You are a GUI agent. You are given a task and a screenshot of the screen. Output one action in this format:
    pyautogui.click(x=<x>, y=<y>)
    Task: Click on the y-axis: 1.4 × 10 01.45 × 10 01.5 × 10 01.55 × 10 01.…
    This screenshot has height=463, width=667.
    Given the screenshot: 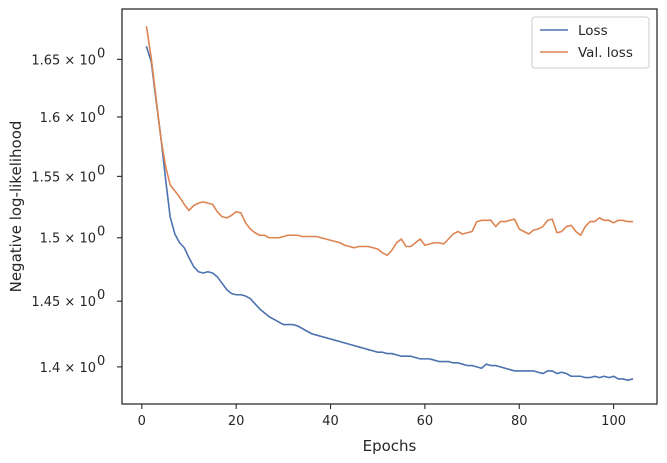 What is the action you would take?
    pyautogui.click(x=76, y=211)
    